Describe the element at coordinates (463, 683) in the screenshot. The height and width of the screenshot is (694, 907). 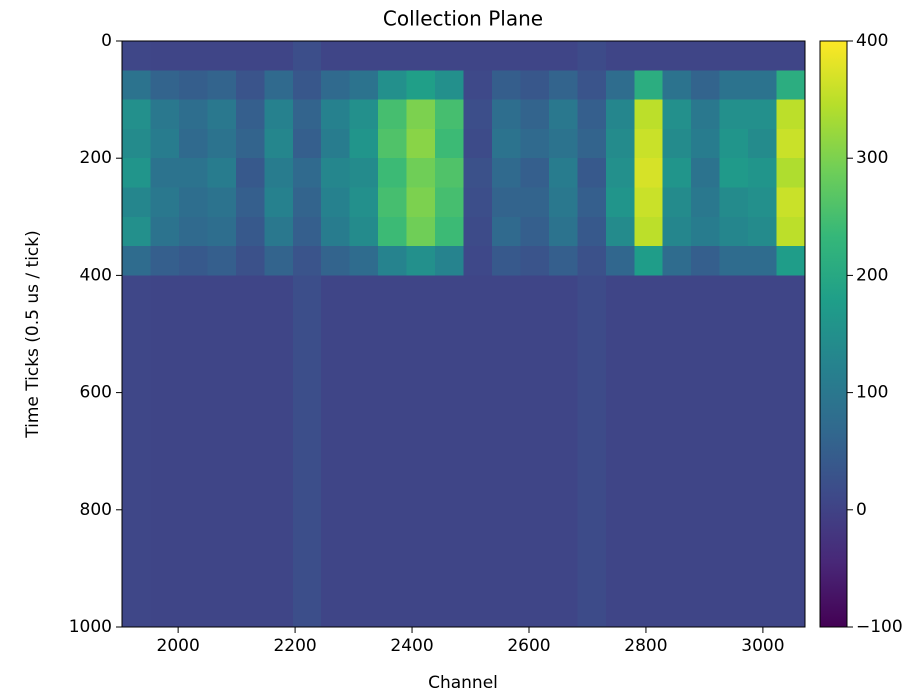
I see `x-axis-label: Channel` at that location.